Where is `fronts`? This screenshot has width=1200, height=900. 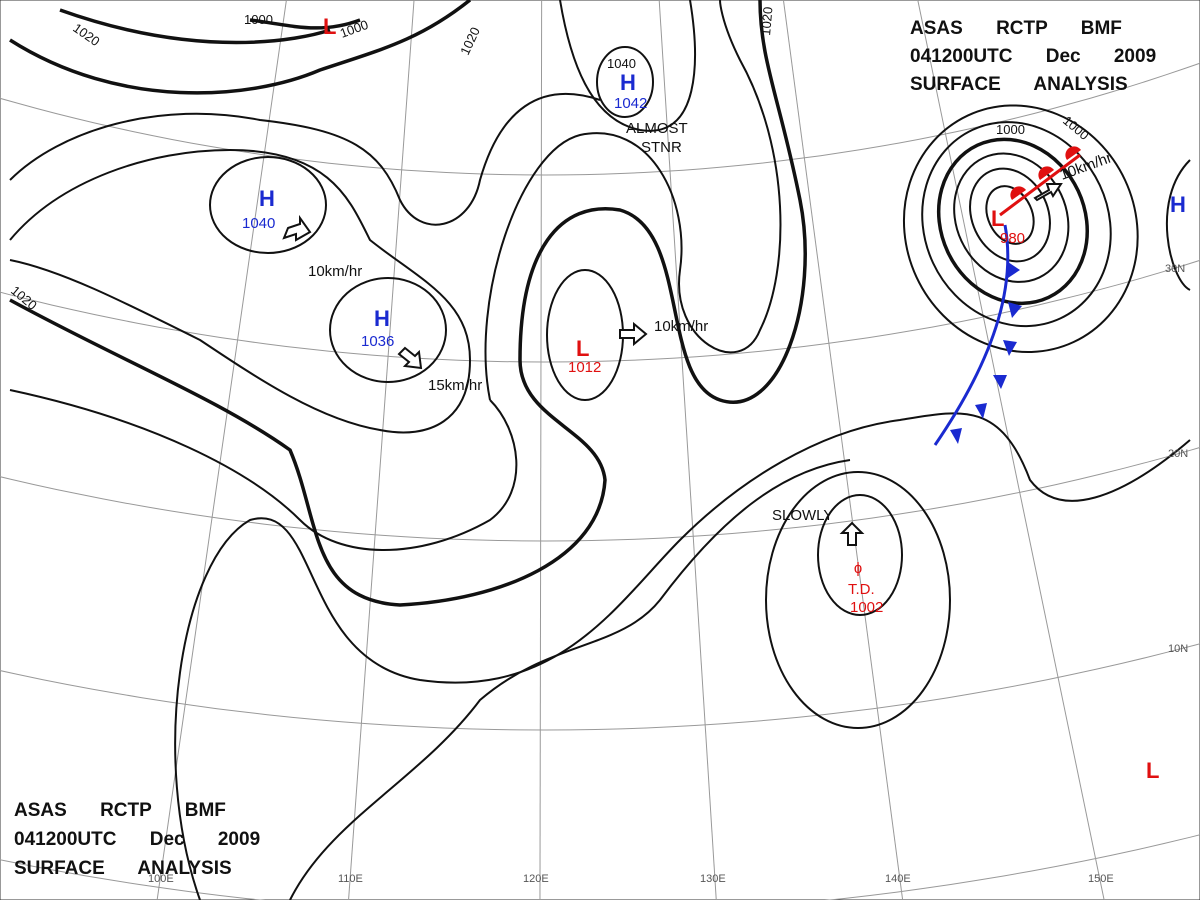
fronts is located at coordinates (1007, 296).